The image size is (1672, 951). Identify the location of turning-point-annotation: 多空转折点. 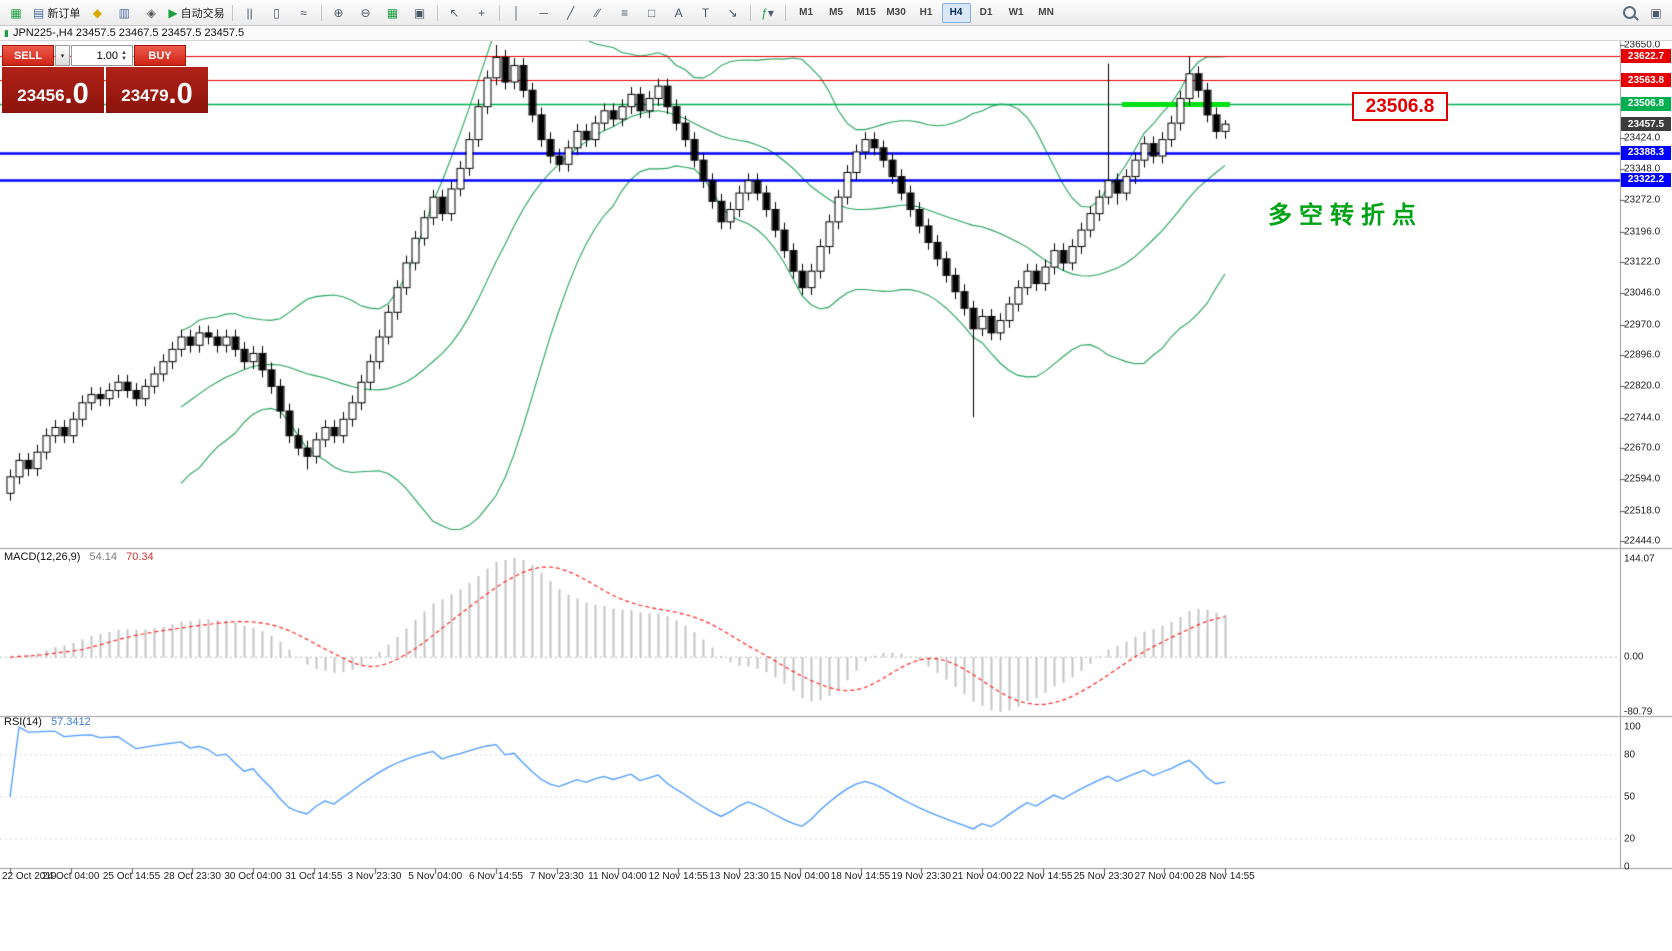
(1345, 215).